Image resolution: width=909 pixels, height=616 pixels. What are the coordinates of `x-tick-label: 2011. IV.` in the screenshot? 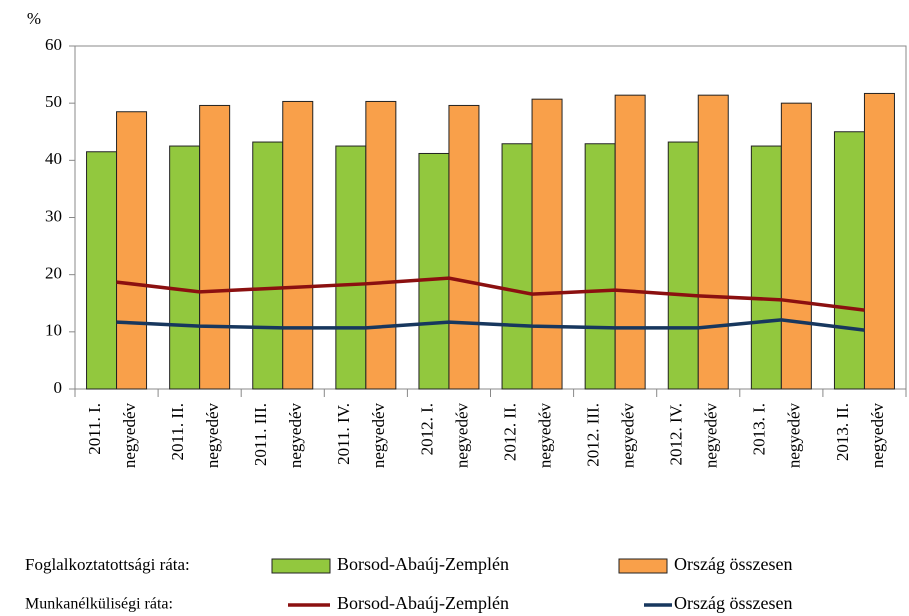 It's located at (343, 434).